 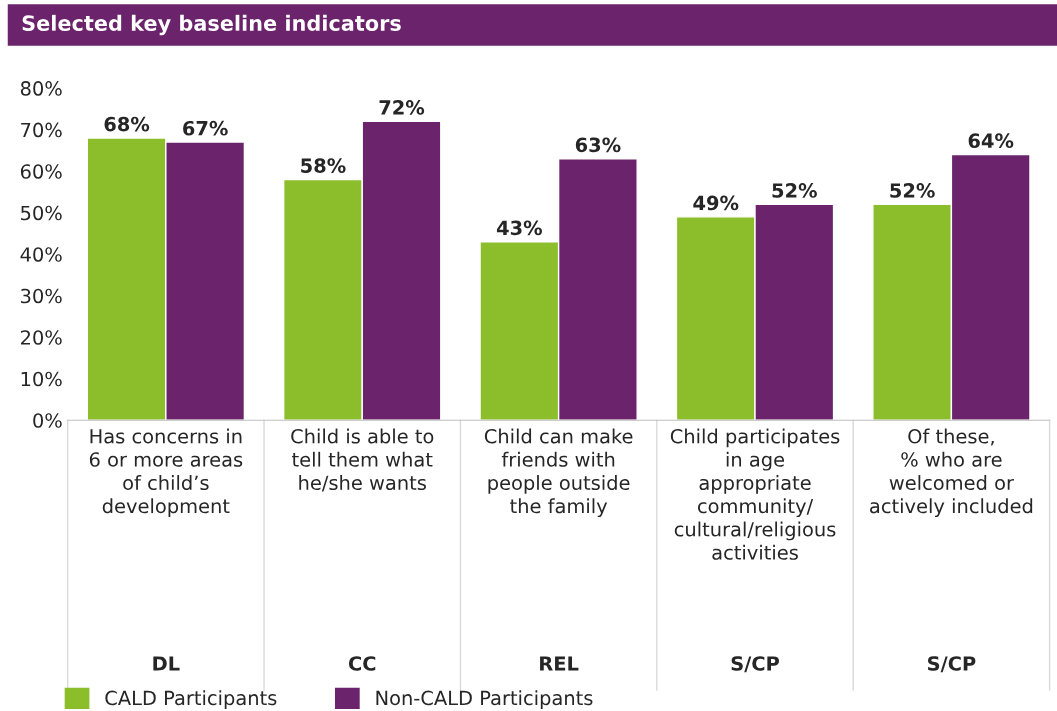 What do you see at coordinates (716, 203) in the screenshot?
I see `data-label: 49%` at bounding box center [716, 203].